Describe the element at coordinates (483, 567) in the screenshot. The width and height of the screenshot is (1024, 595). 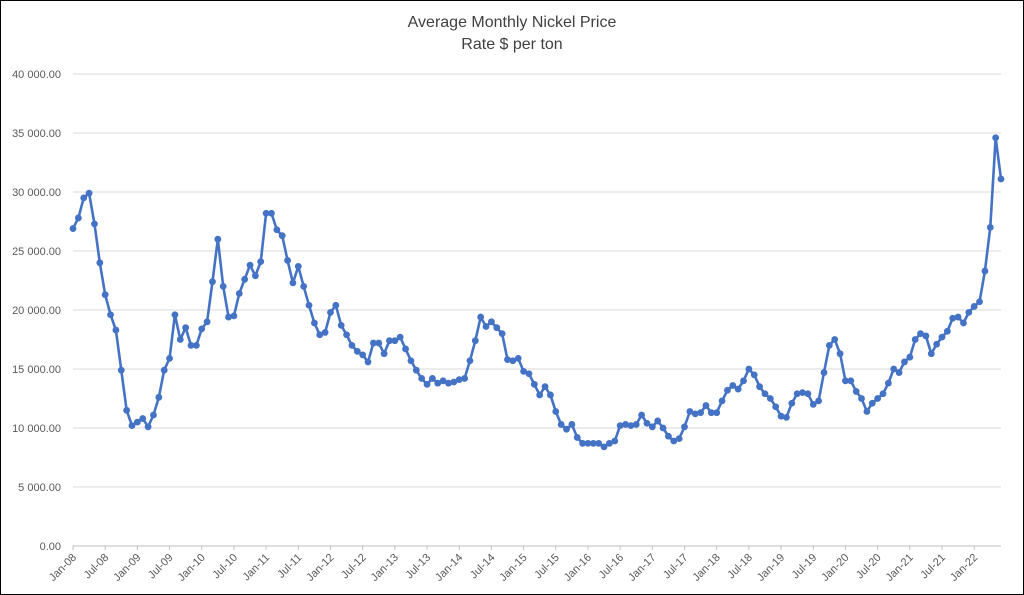
I see `x-tick-label: Jul-14` at that location.